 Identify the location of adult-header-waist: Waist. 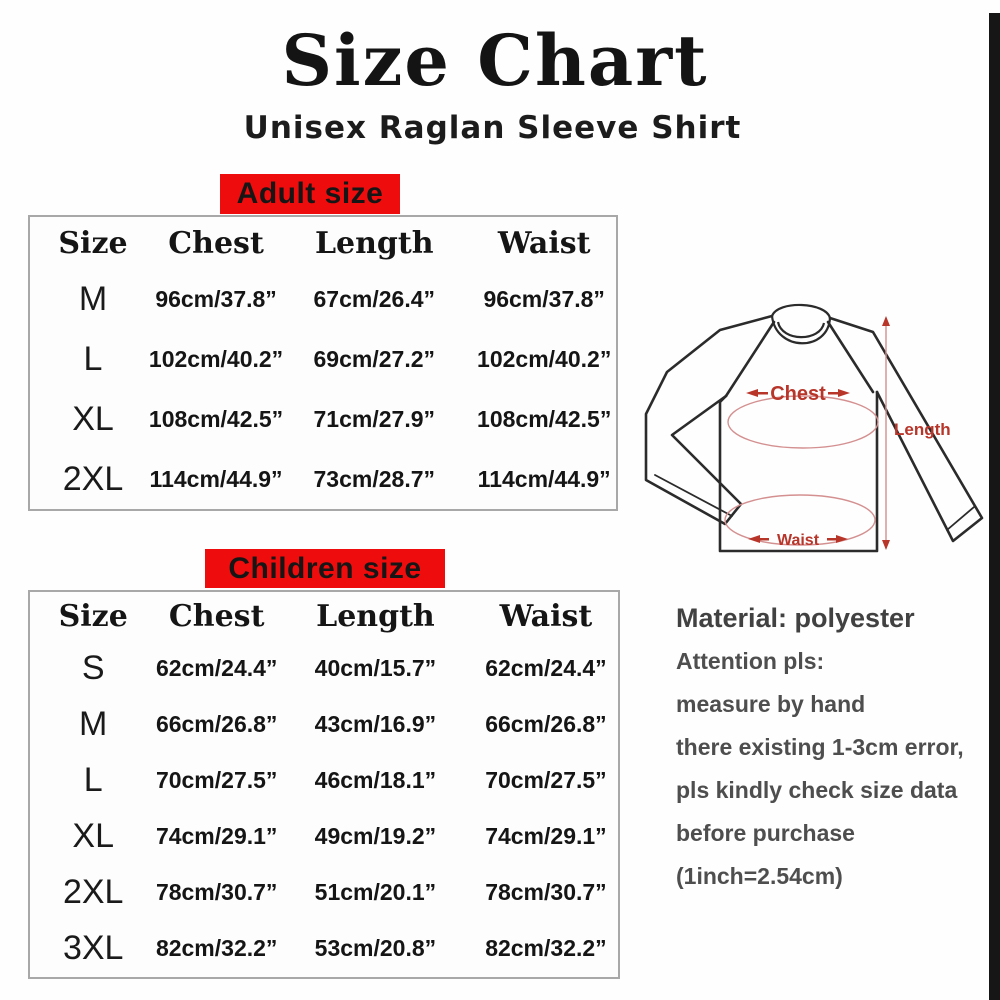
(544, 243).